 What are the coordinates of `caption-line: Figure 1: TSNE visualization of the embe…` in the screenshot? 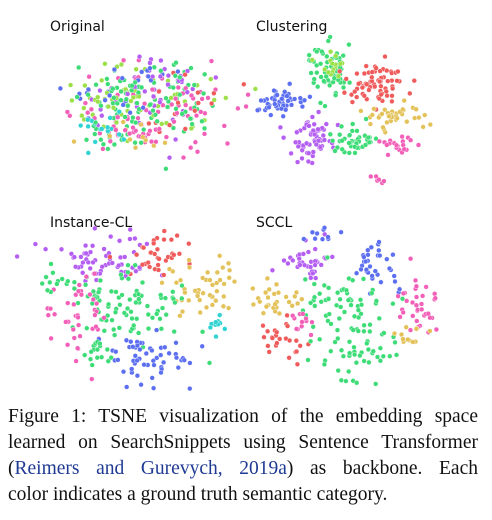 It's located at (243, 417).